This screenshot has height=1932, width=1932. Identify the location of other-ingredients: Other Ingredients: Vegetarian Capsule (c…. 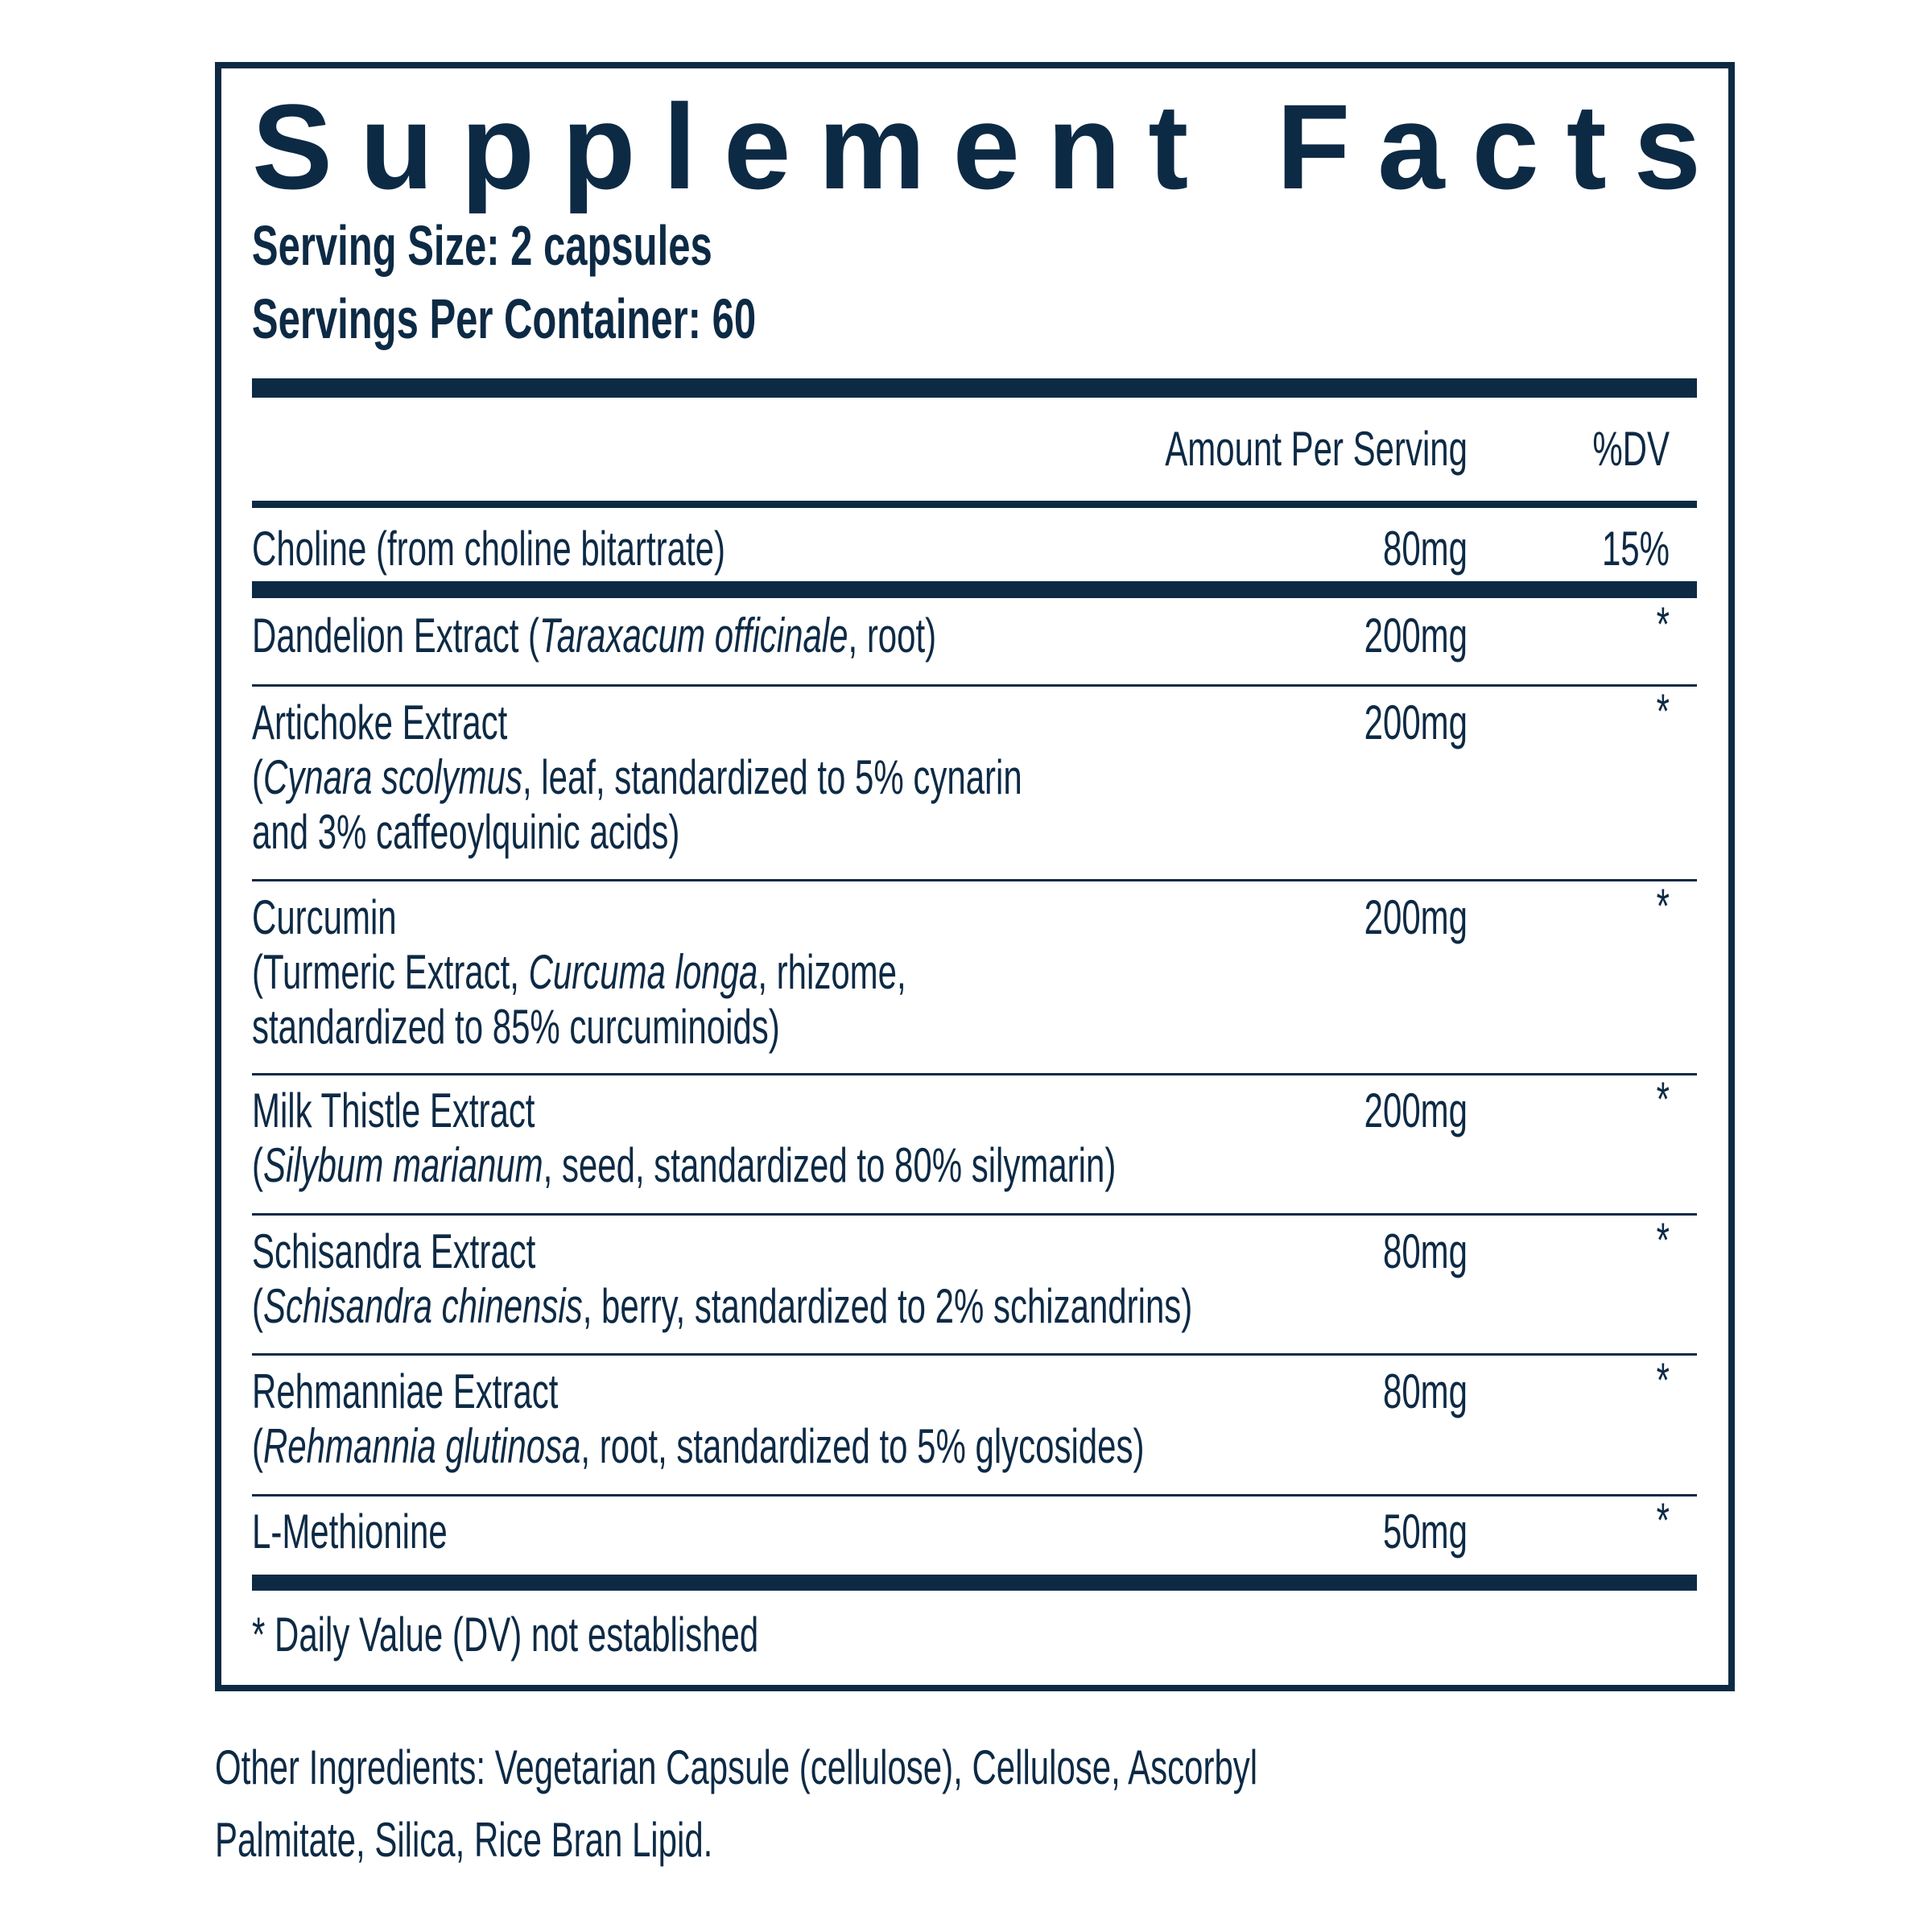
(736, 1767).